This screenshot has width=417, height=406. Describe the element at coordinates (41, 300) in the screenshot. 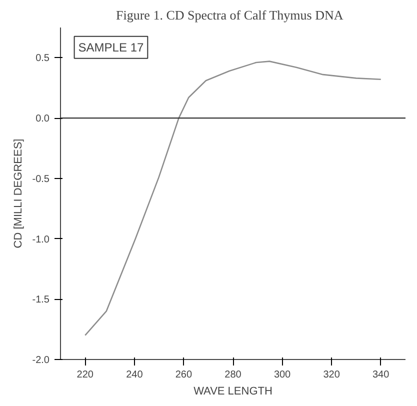

I see `y-tick-label: -1.5` at that location.